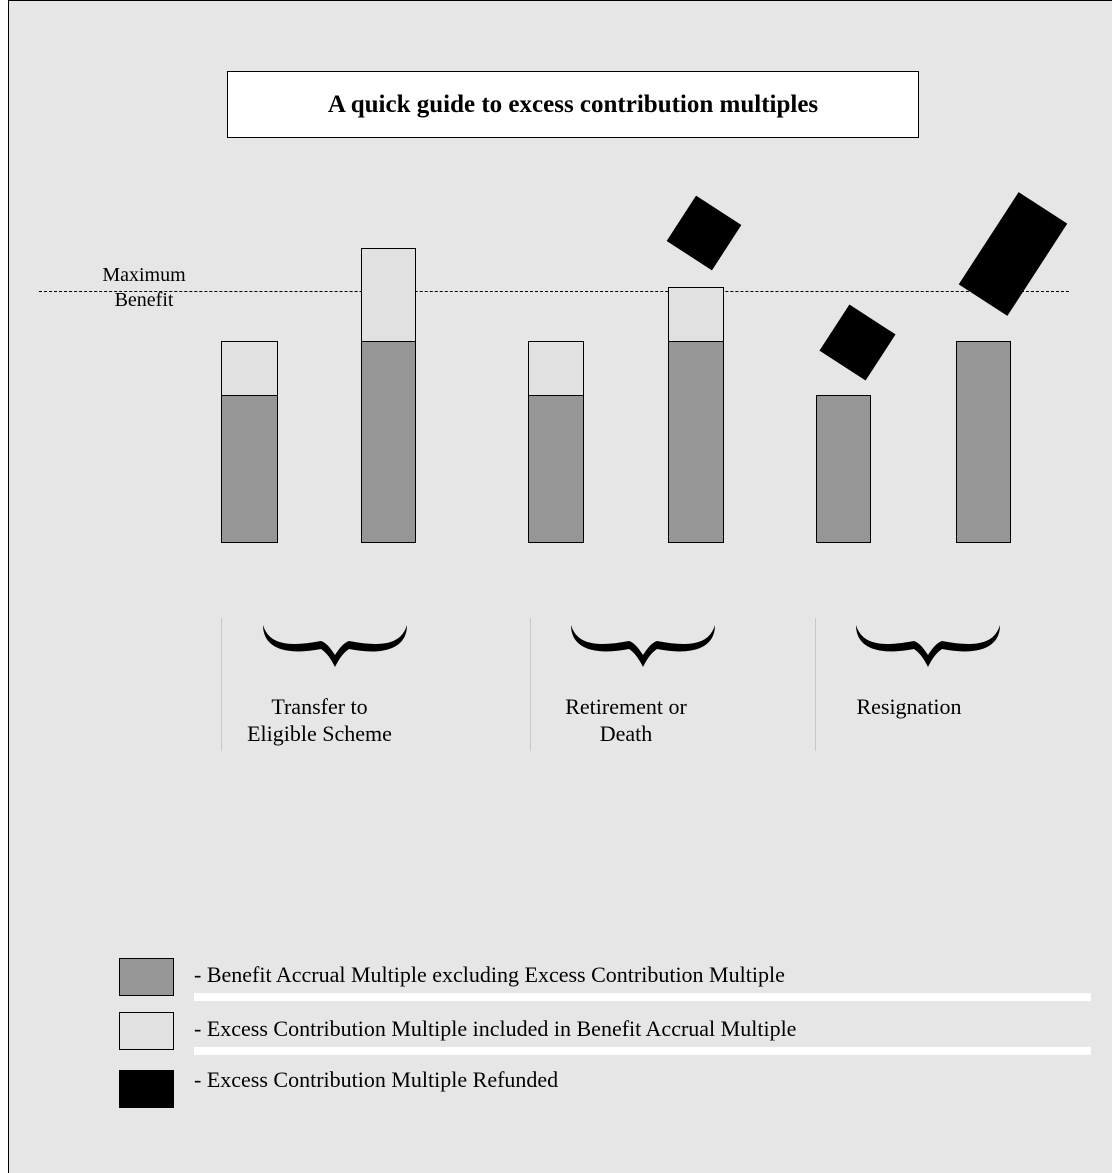 The image size is (1112, 1173). Describe the element at coordinates (556, 369) in the screenshot. I see `retirement-bar-1-excess-included` at that location.